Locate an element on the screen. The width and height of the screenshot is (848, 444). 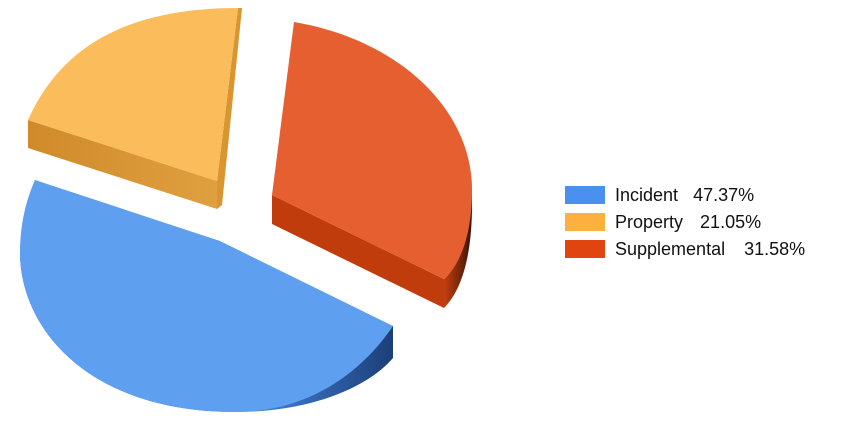
svg-text: Incident 47.37% is located at coordinates (684, 195).